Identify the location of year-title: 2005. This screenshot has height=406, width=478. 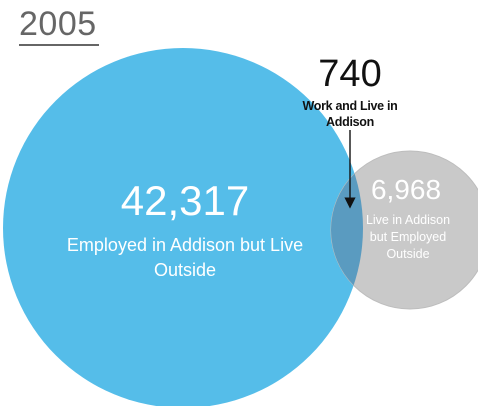
(58, 24).